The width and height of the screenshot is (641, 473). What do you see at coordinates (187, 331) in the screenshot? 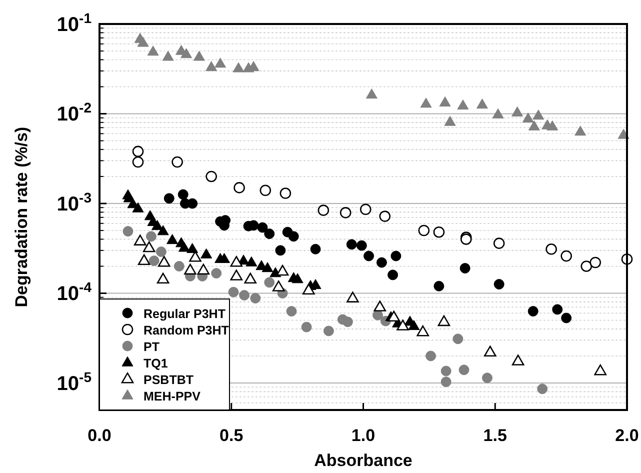
I see `legend-label: Random P3HT` at bounding box center [187, 331].